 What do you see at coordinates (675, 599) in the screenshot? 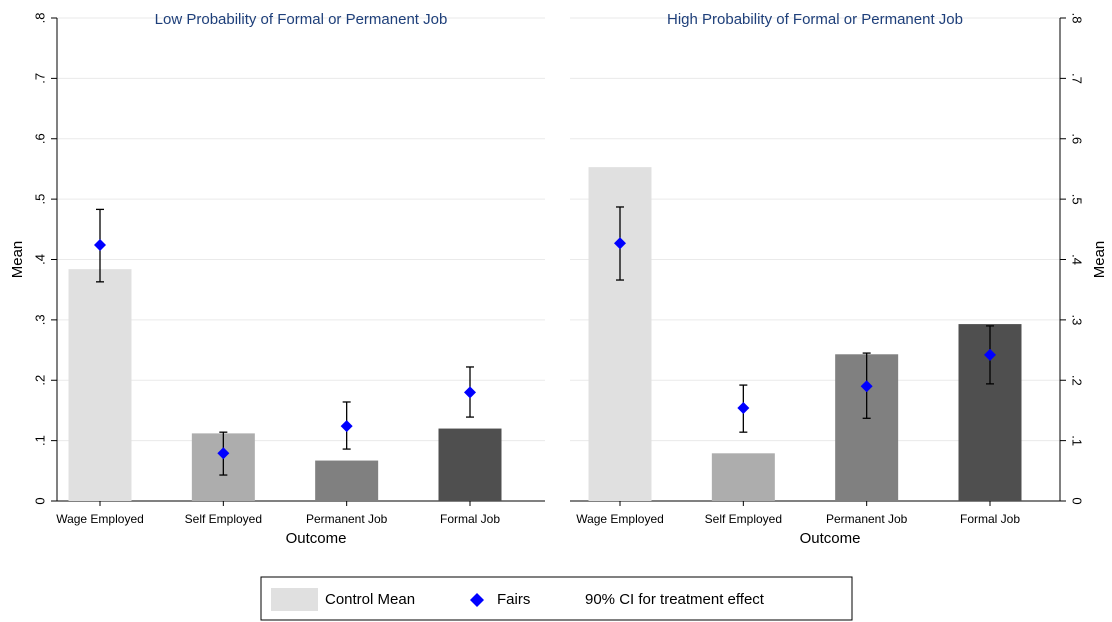
I see `legend-label: 90% CI for treatment effect` at bounding box center [675, 599].